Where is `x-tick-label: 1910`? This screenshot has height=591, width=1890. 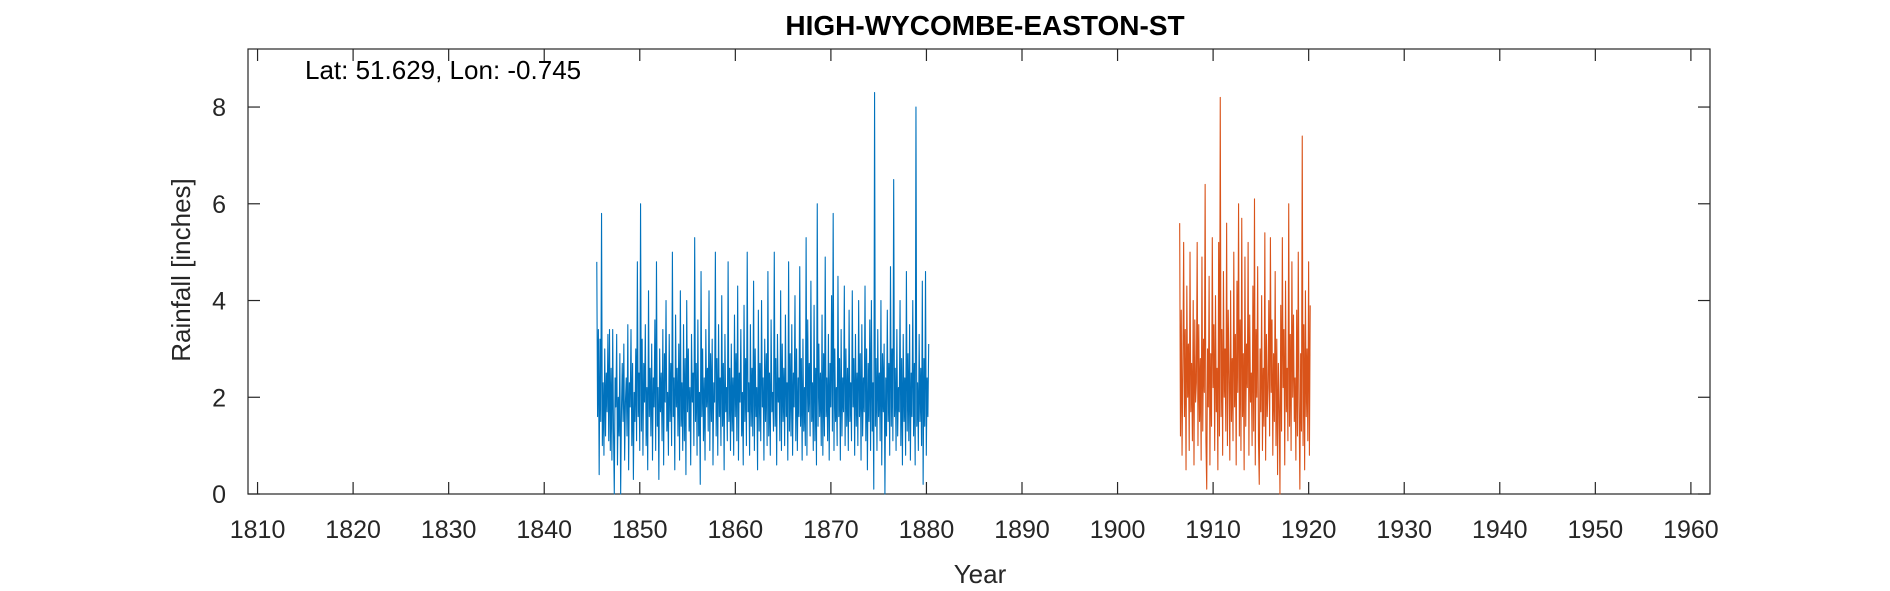 x-tick-label: 1910 is located at coordinates (1213, 530).